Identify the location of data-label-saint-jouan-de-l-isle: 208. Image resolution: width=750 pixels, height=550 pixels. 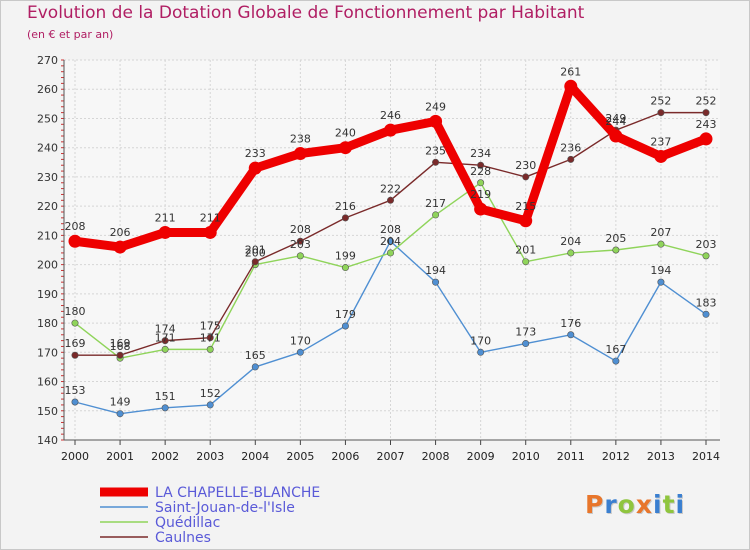
(390, 229).